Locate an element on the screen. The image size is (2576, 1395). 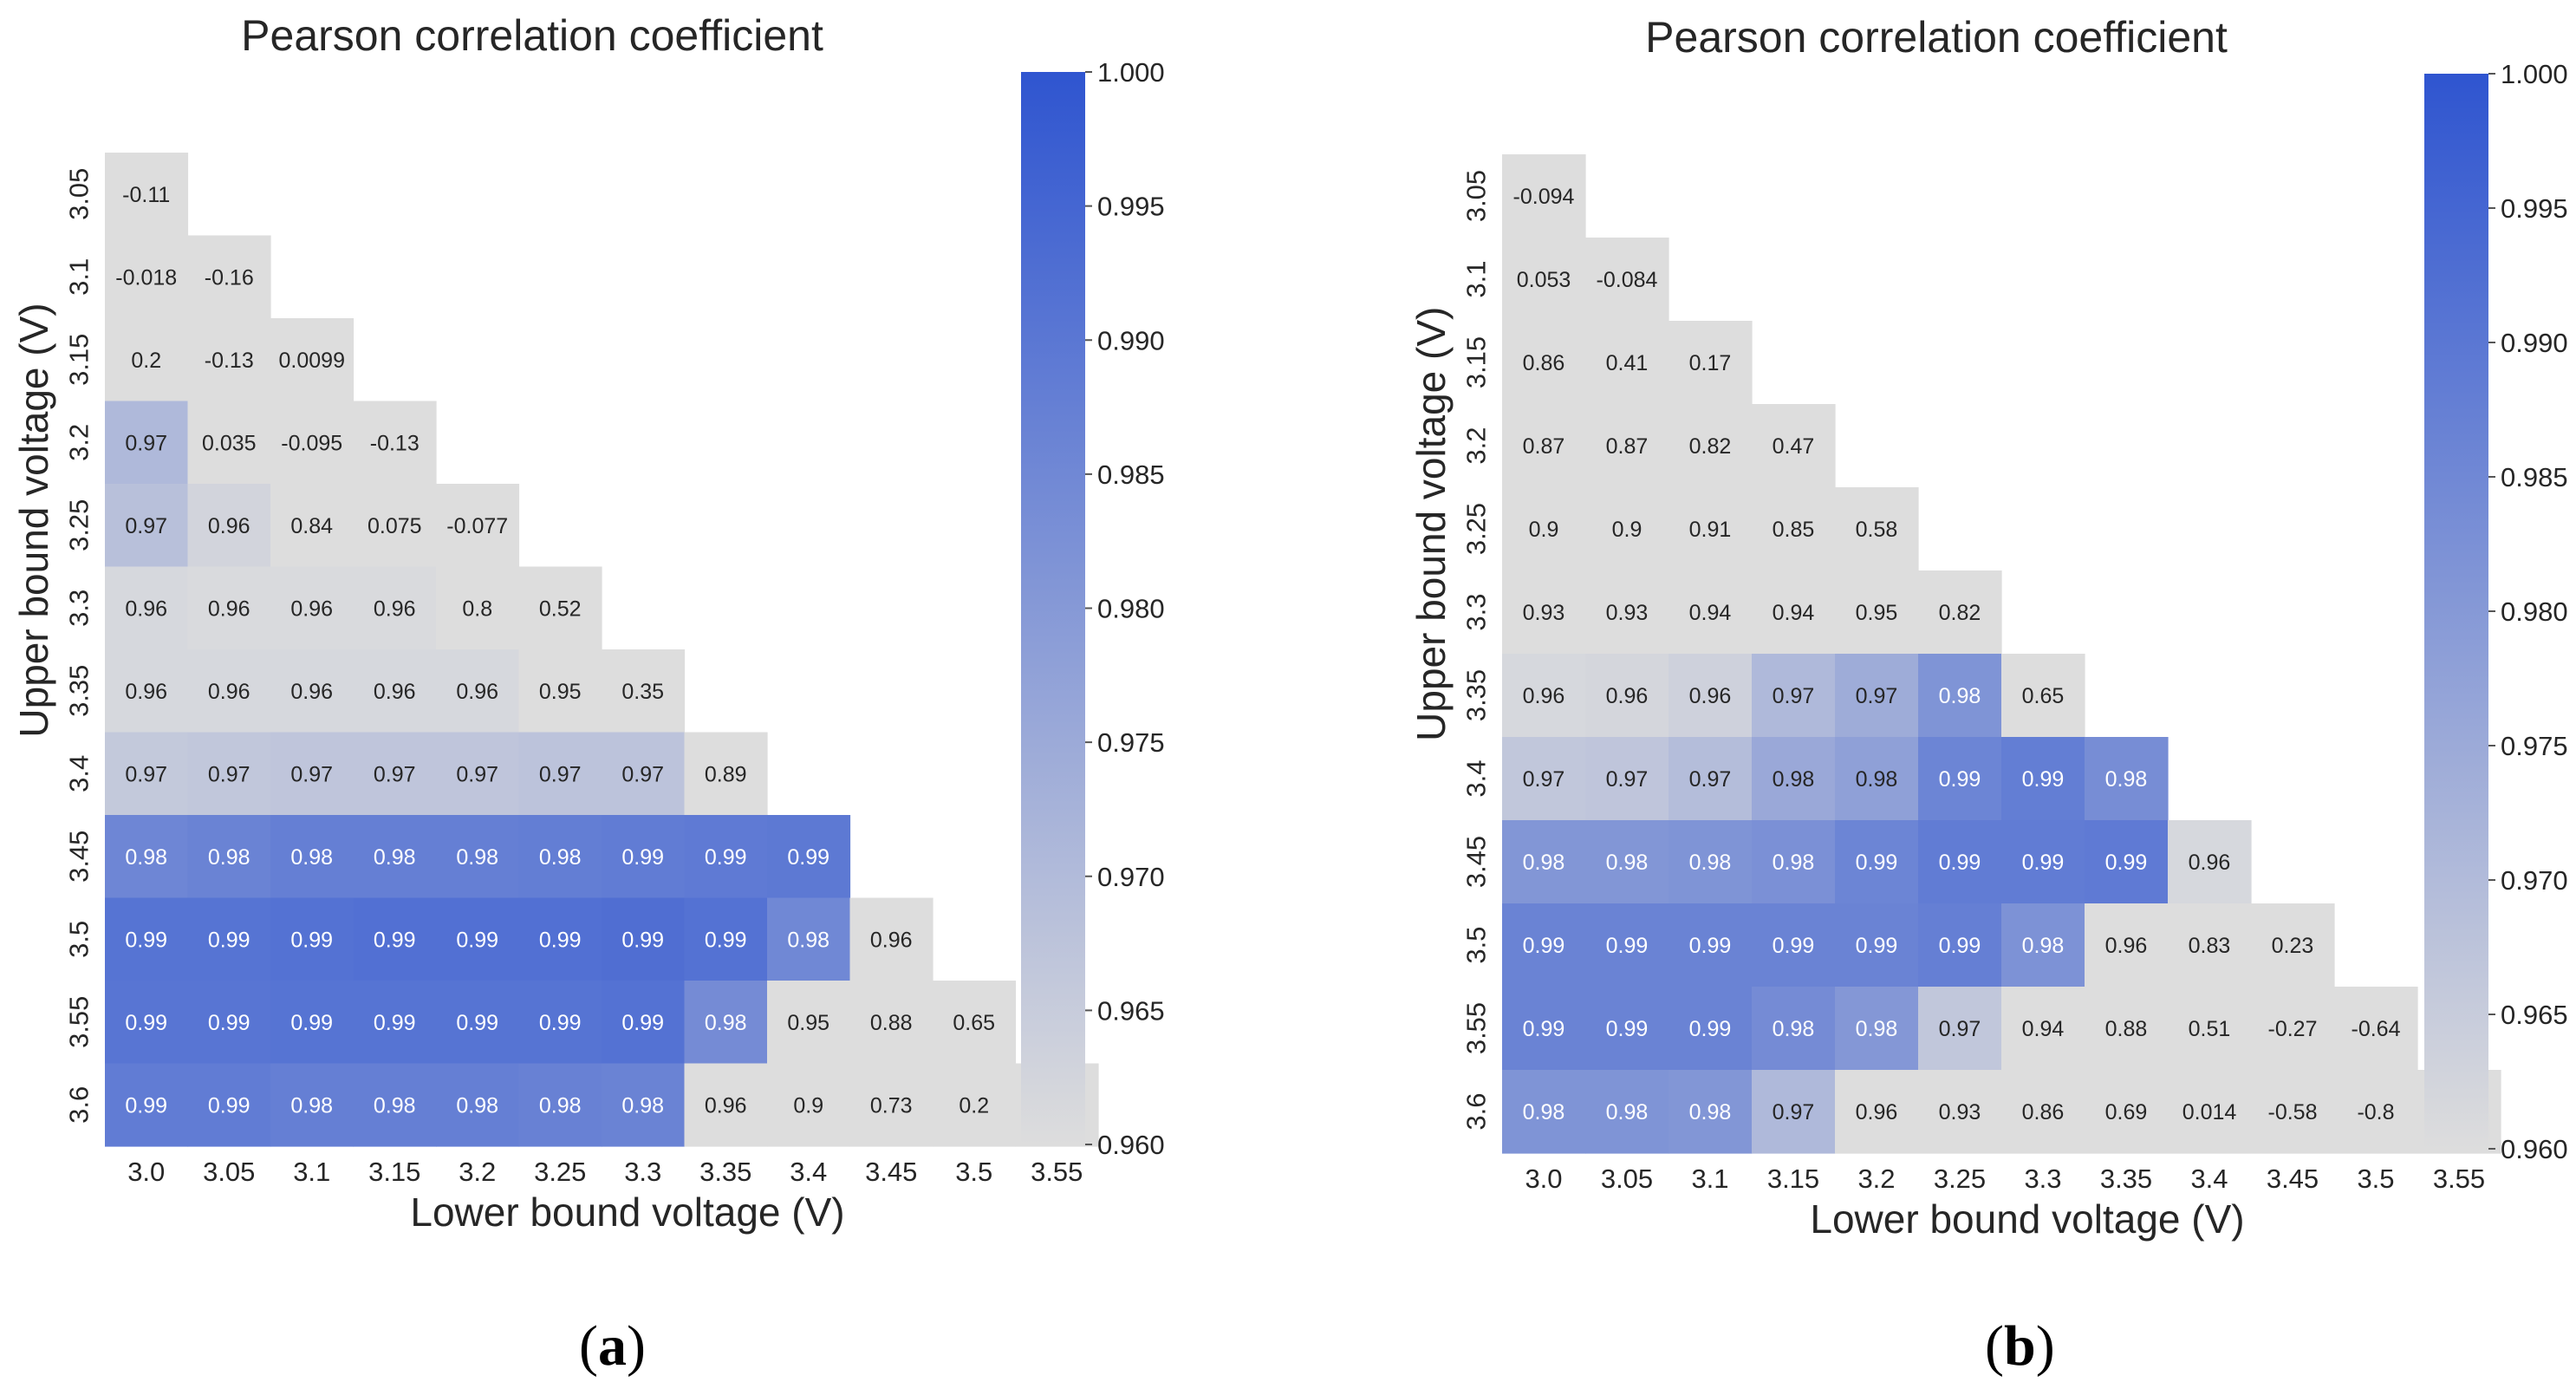
cell-value-label: -0.11 is located at coordinates (146, 195).